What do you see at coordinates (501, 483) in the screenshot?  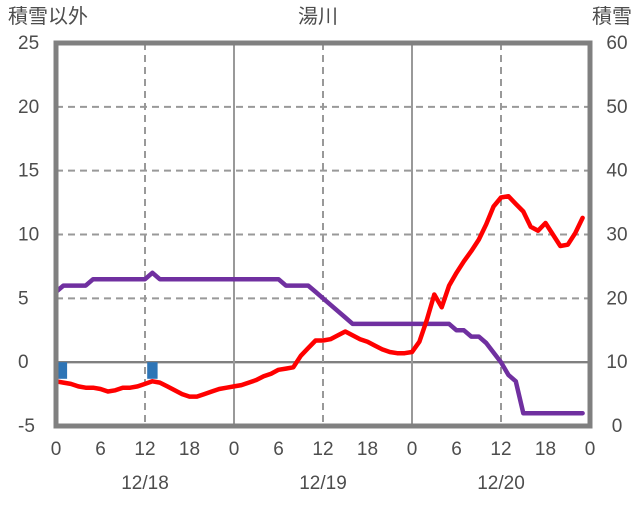 I see `x-axis-date-label: 12/20` at bounding box center [501, 483].